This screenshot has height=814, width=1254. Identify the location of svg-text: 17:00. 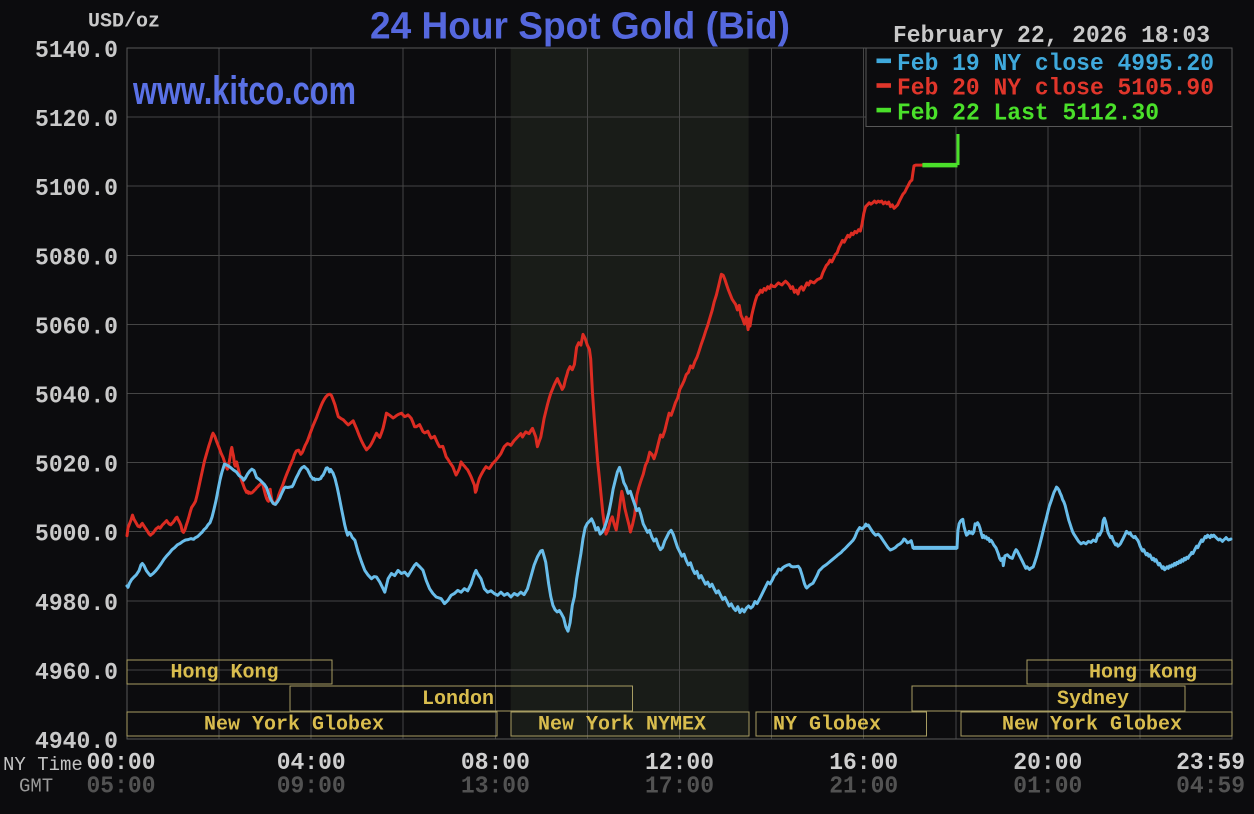
(679, 787).